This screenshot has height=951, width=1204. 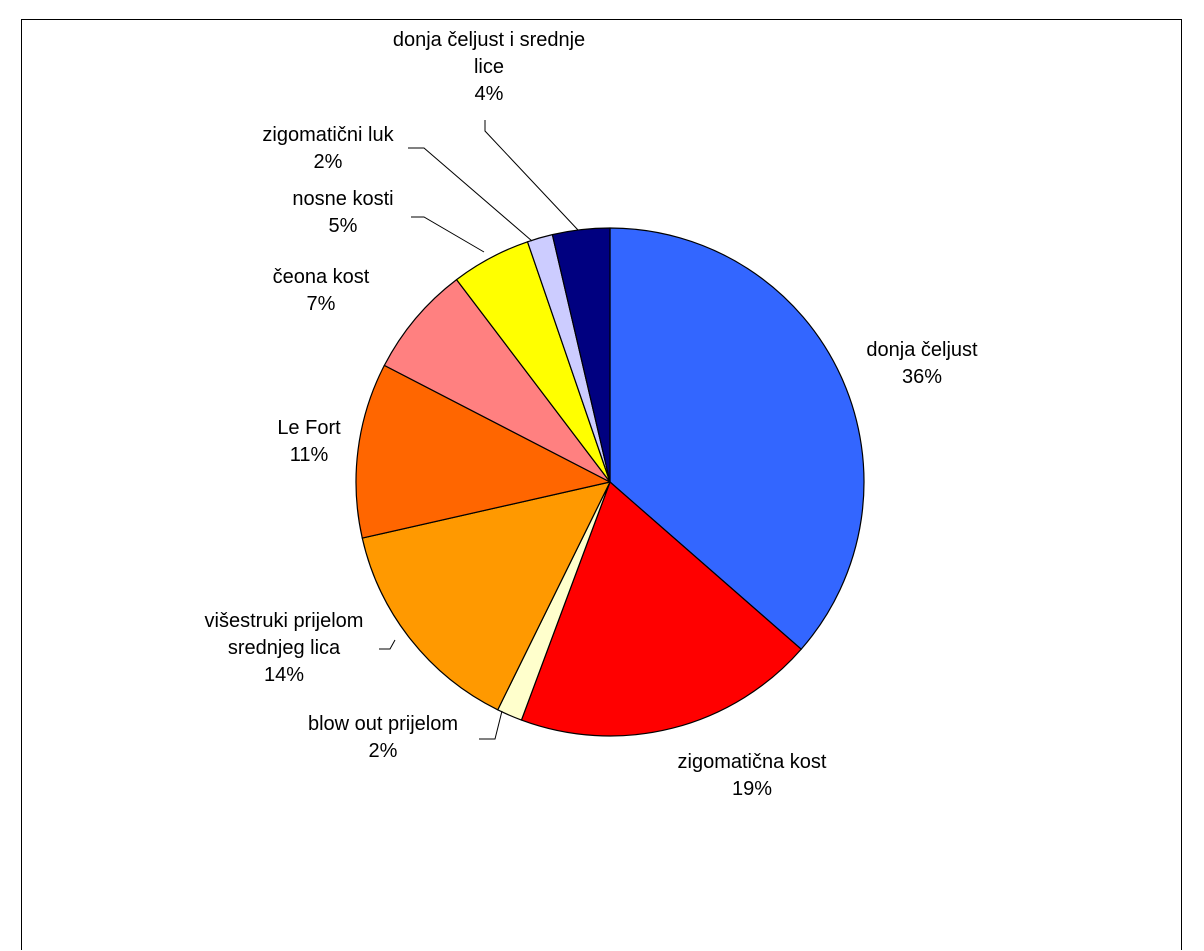 I want to click on slice-name-label: srednjeg lica, so click(x=284, y=648).